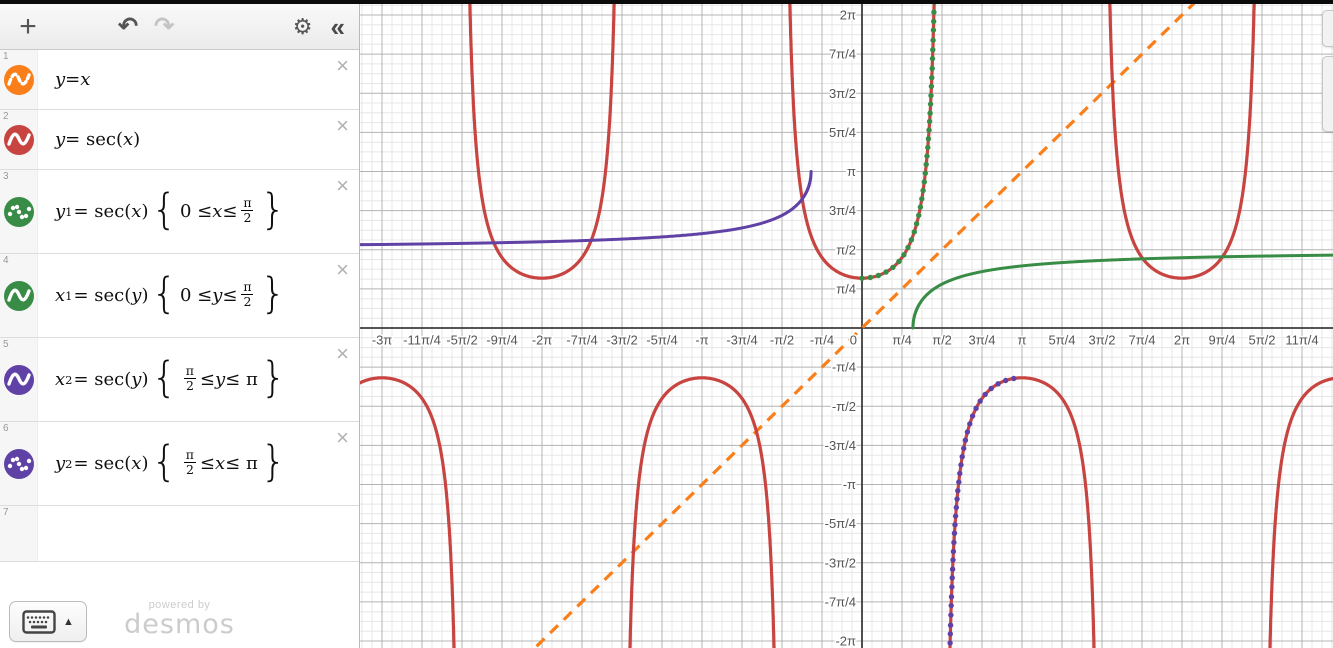 The height and width of the screenshot is (648, 1333). Describe the element at coordinates (902, 340) in the screenshot. I see `x-axis-tick-label: π/4` at that location.